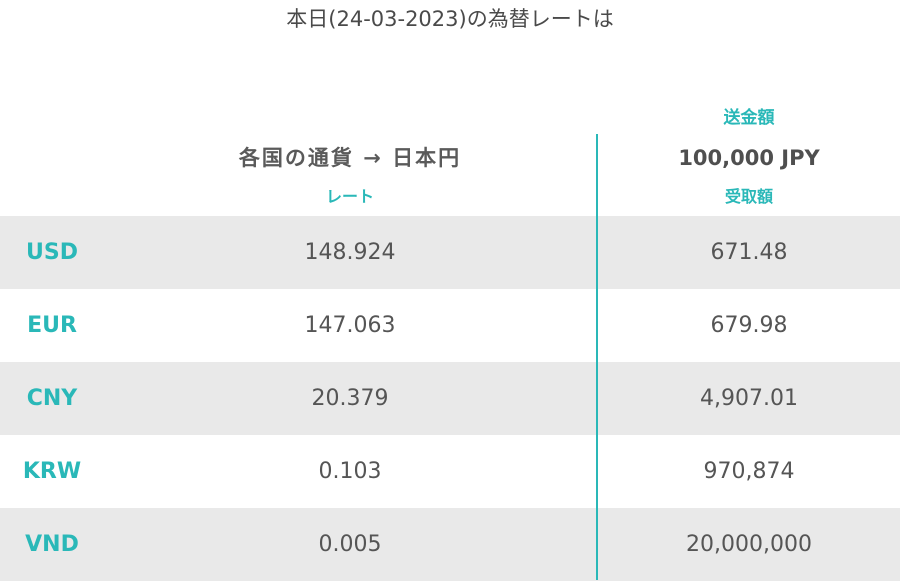 The height and width of the screenshot is (581, 900). Describe the element at coordinates (749, 158) in the screenshot. I see `send-amount-value: 100,000 JPY` at that location.